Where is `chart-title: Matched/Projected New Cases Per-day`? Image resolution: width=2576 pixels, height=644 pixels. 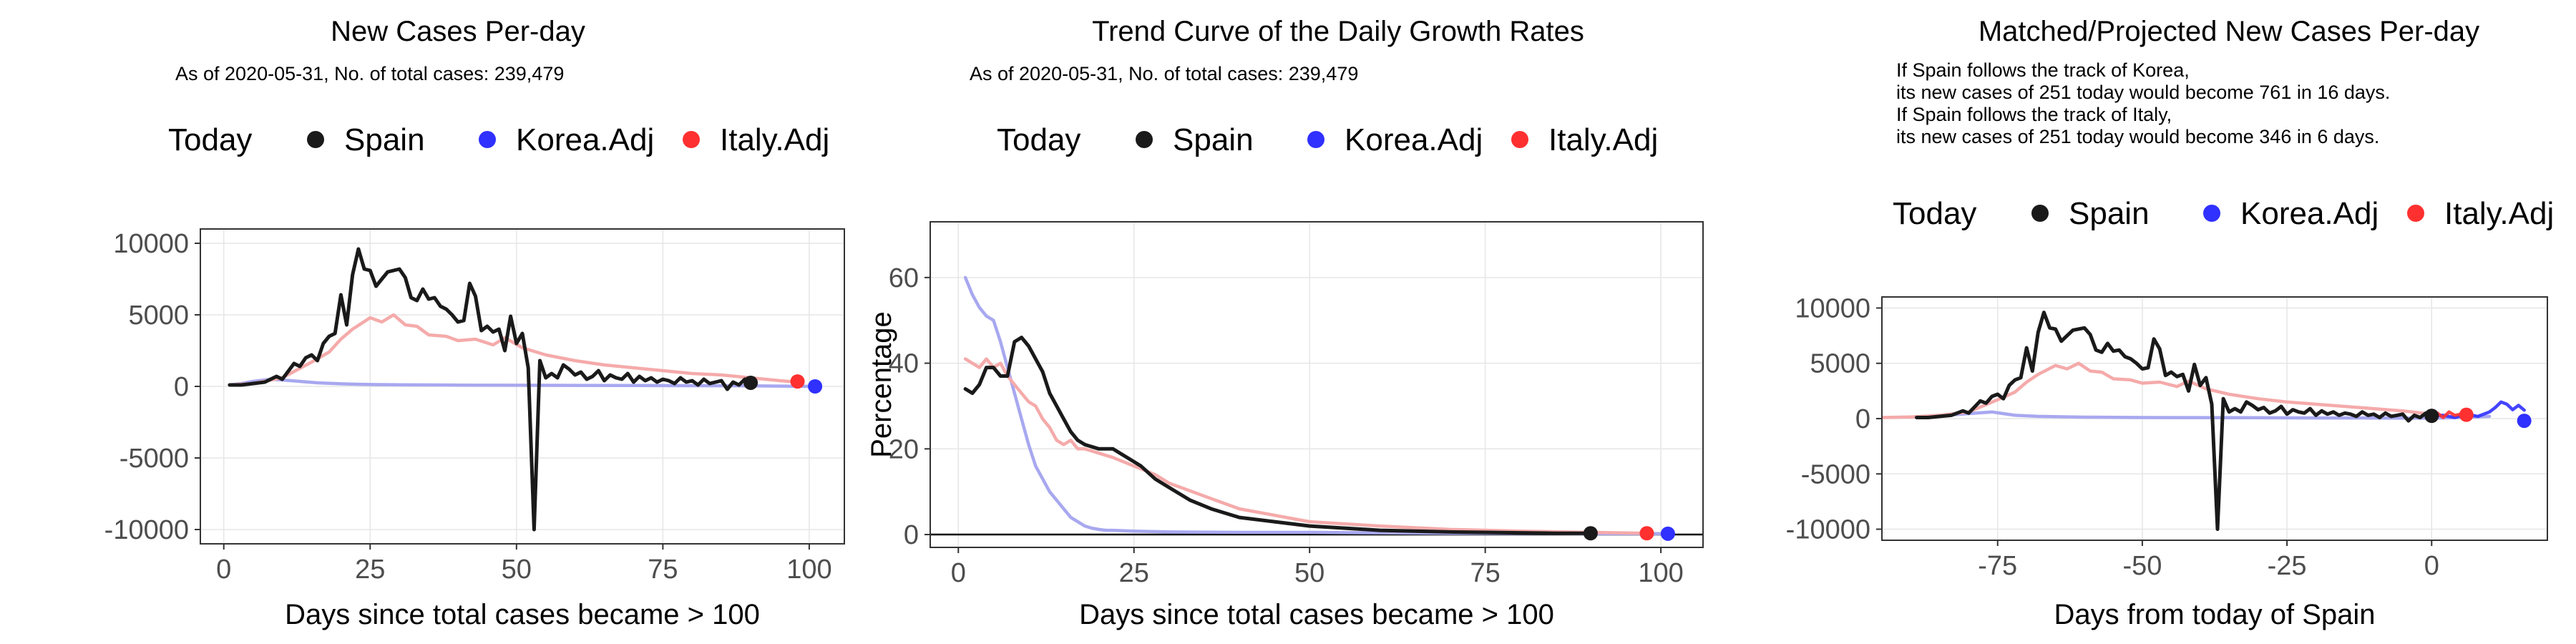
chart-title: Matched/Projected New Cases Per-day is located at coordinates (2229, 31).